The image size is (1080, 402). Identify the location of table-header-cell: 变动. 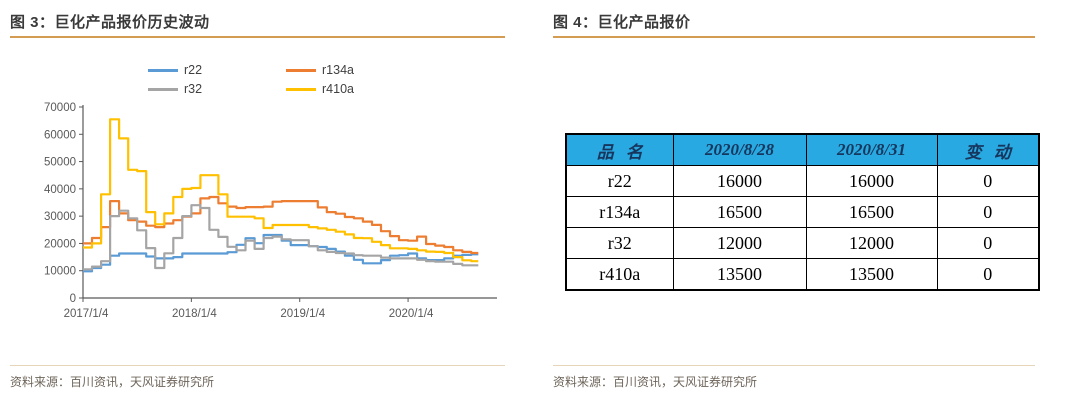
(988, 149).